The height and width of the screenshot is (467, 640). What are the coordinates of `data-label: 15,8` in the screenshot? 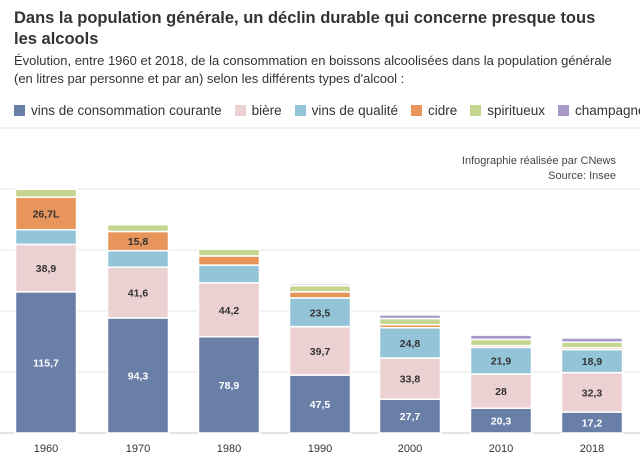 It's located at (138, 242).